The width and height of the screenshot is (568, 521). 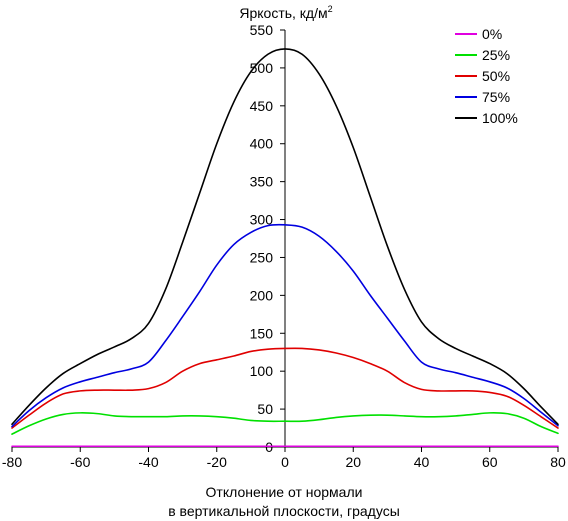 What do you see at coordinates (262, 220) in the screenshot?
I see `y-tick-label: 300` at bounding box center [262, 220].